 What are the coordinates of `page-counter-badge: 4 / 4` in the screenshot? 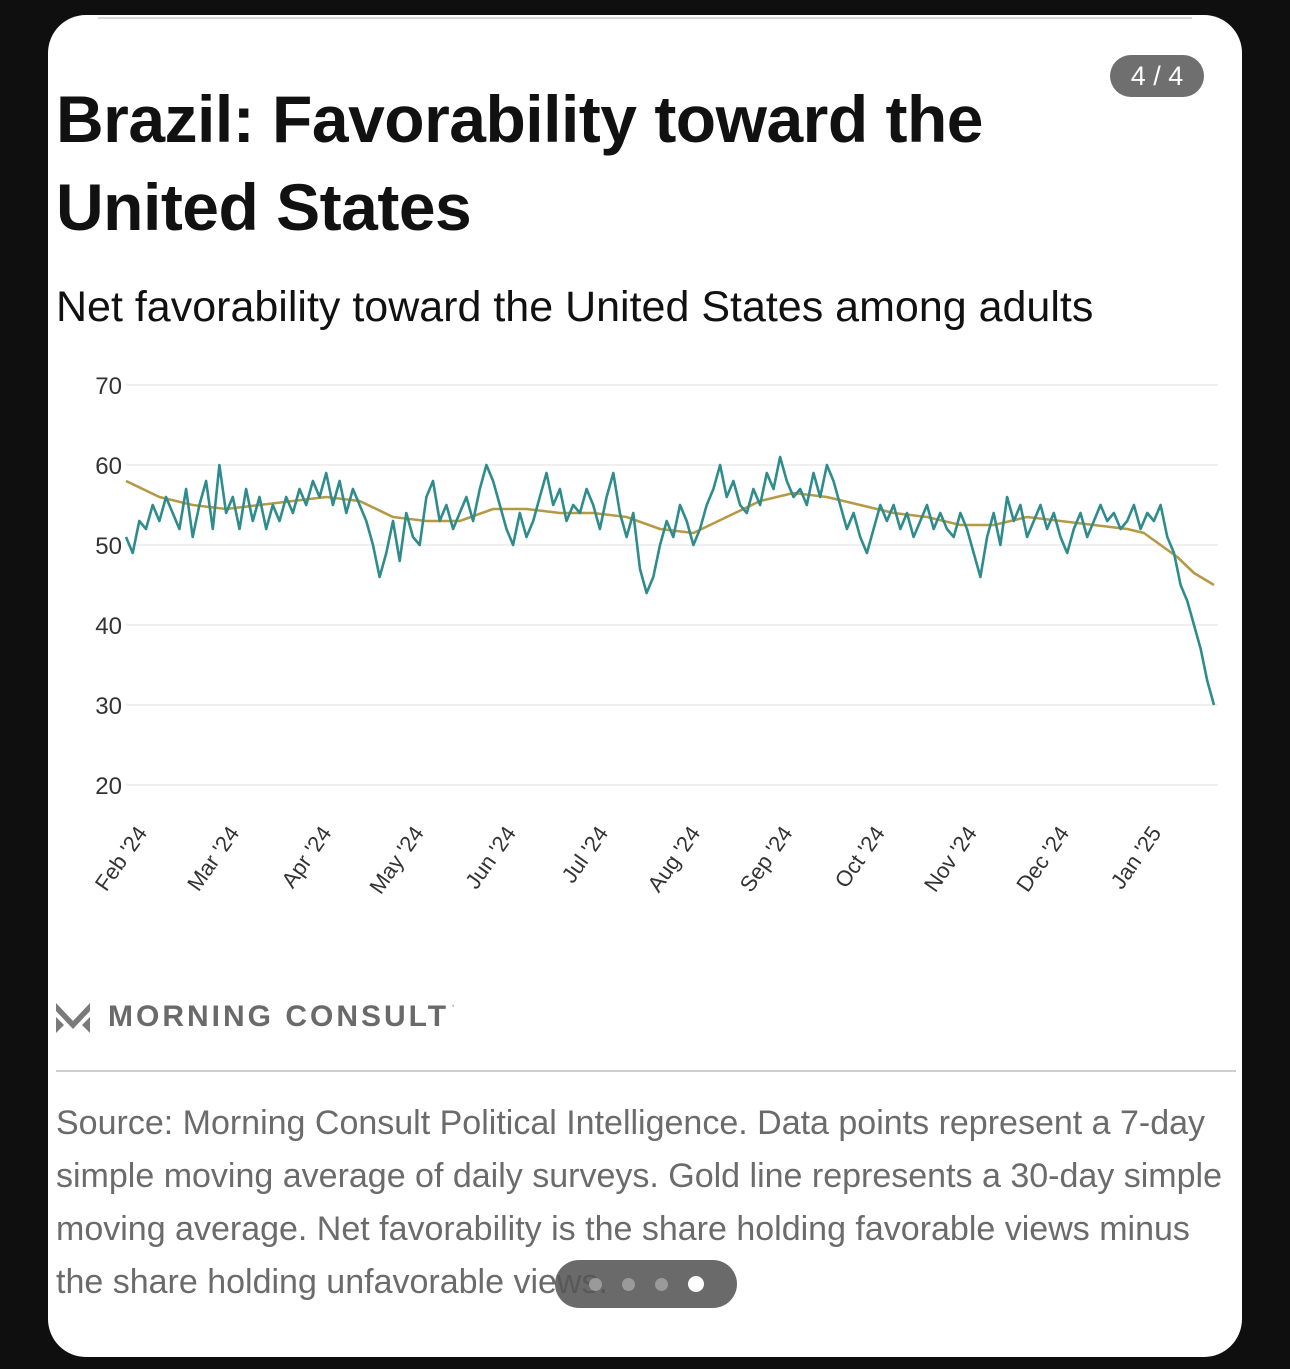 It's located at (1157, 76).